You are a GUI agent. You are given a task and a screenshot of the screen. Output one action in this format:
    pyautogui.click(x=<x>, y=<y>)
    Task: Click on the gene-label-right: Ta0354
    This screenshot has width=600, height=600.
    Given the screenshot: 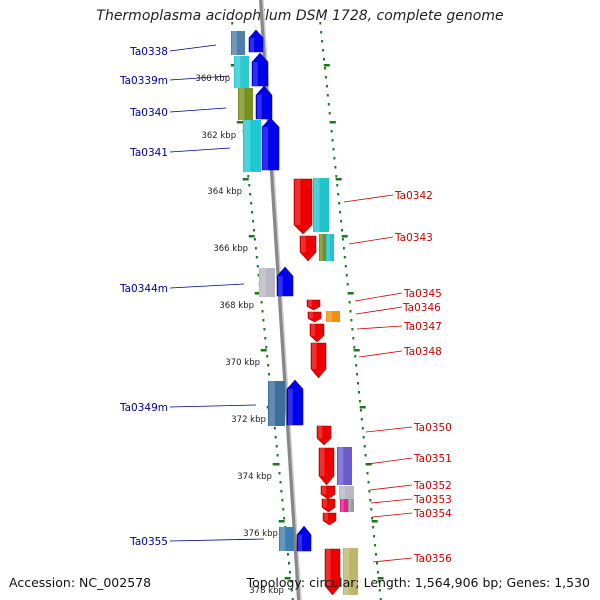 What is the action you would take?
    pyautogui.click(x=432, y=514)
    